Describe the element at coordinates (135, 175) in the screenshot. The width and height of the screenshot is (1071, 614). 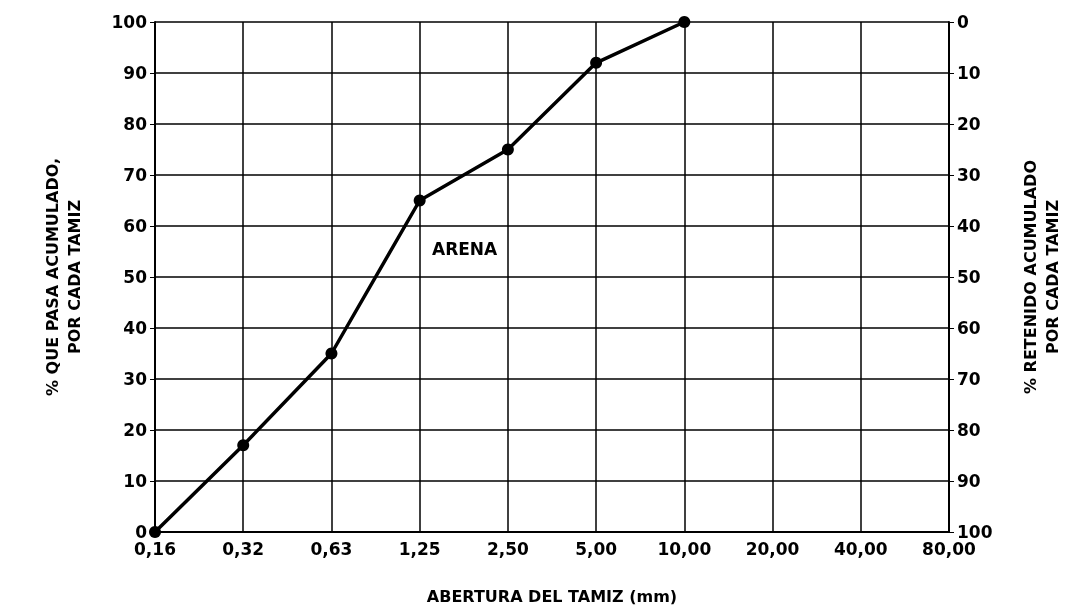
I see `y-tick-label: 70` at that location.